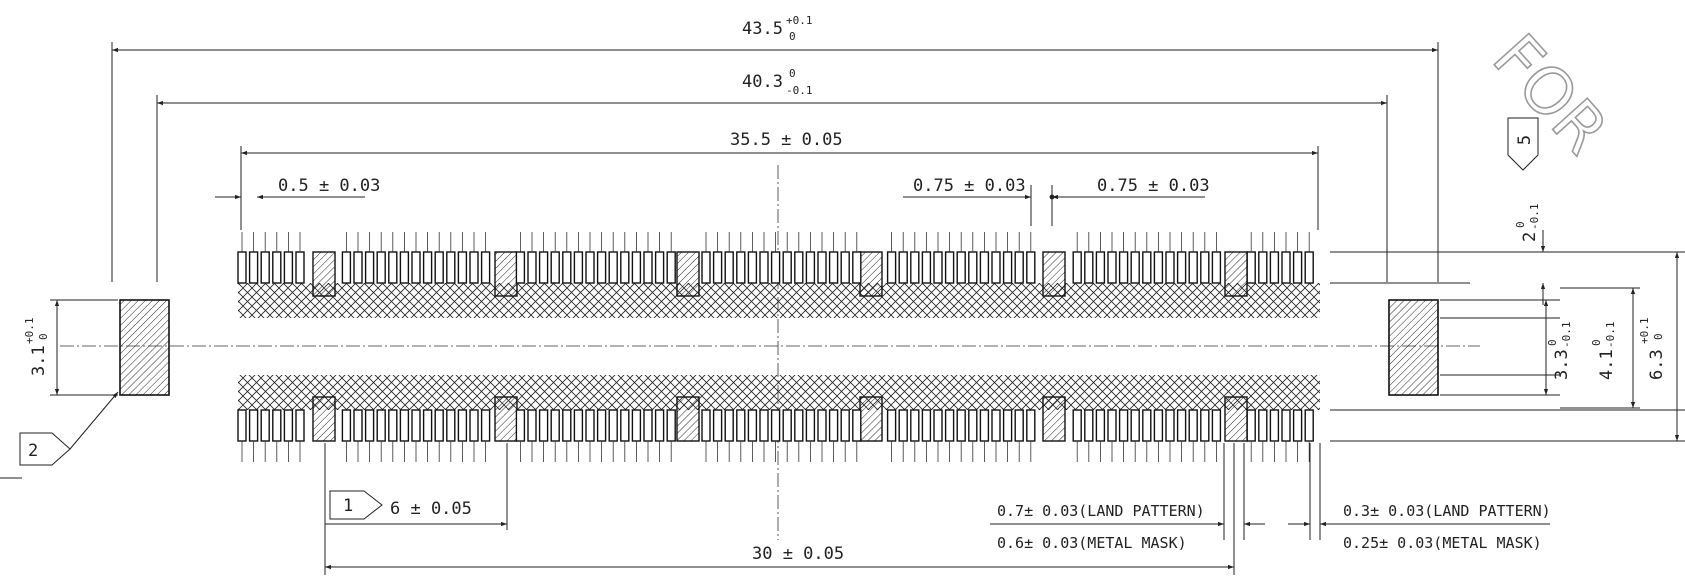 This screenshot has width=1685, height=584. Describe the element at coordinates (431, 509) in the screenshot. I see `block-pitch-text: 6 ± 0.05` at that location.